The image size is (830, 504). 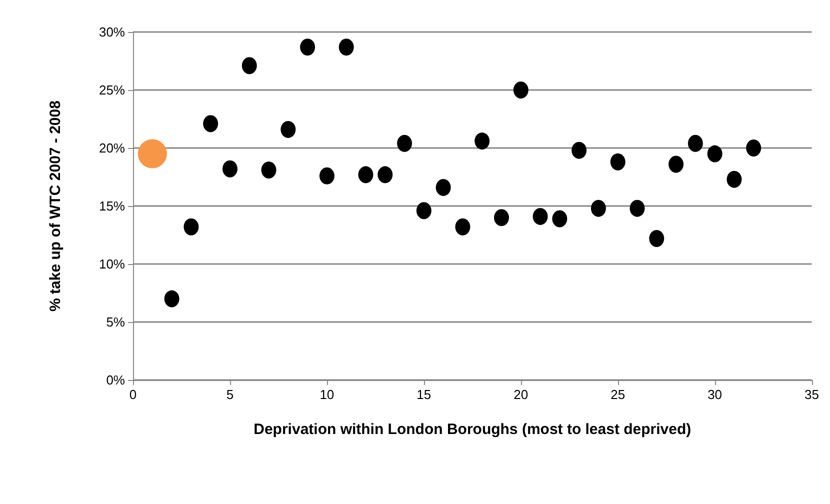 I want to click on x-tick-label: 25, so click(x=618, y=394).